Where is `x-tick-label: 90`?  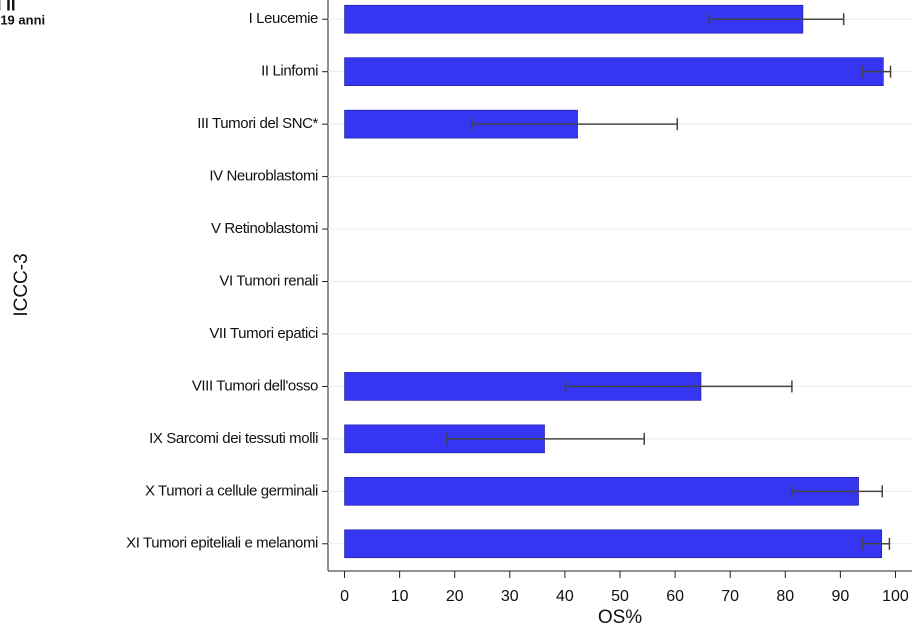 x-tick-label: 90 is located at coordinates (840, 596).